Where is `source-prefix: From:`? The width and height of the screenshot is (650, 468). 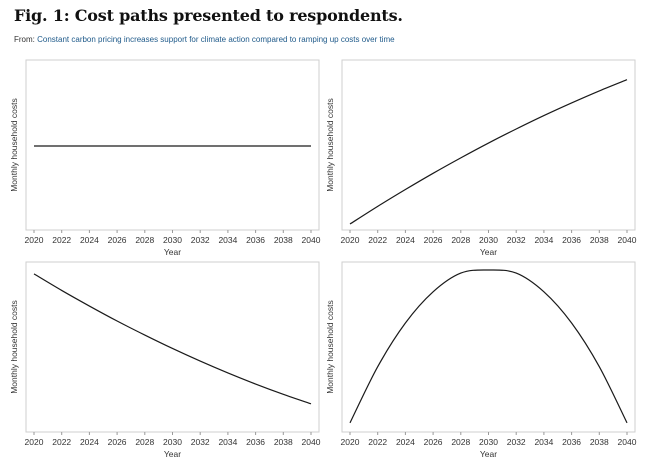
source-prefix: From: is located at coordinates (24, 39).